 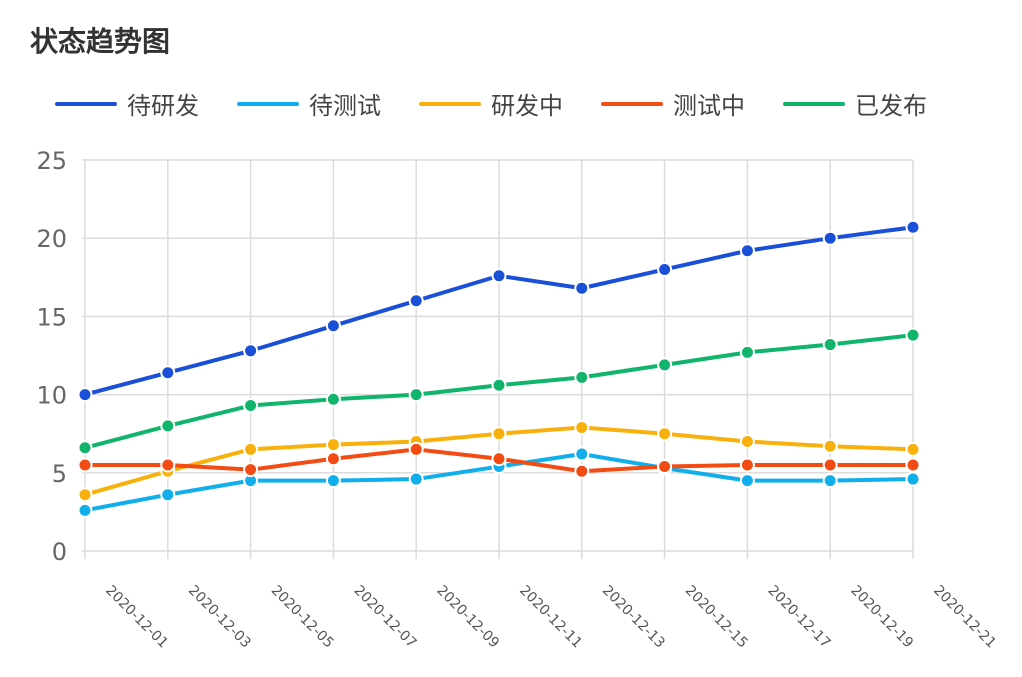 What do you see at coordinates (799, 617) in the screenshot?
I see `x-tick-label: 2020-12-17` at bounding box center [799, 617].